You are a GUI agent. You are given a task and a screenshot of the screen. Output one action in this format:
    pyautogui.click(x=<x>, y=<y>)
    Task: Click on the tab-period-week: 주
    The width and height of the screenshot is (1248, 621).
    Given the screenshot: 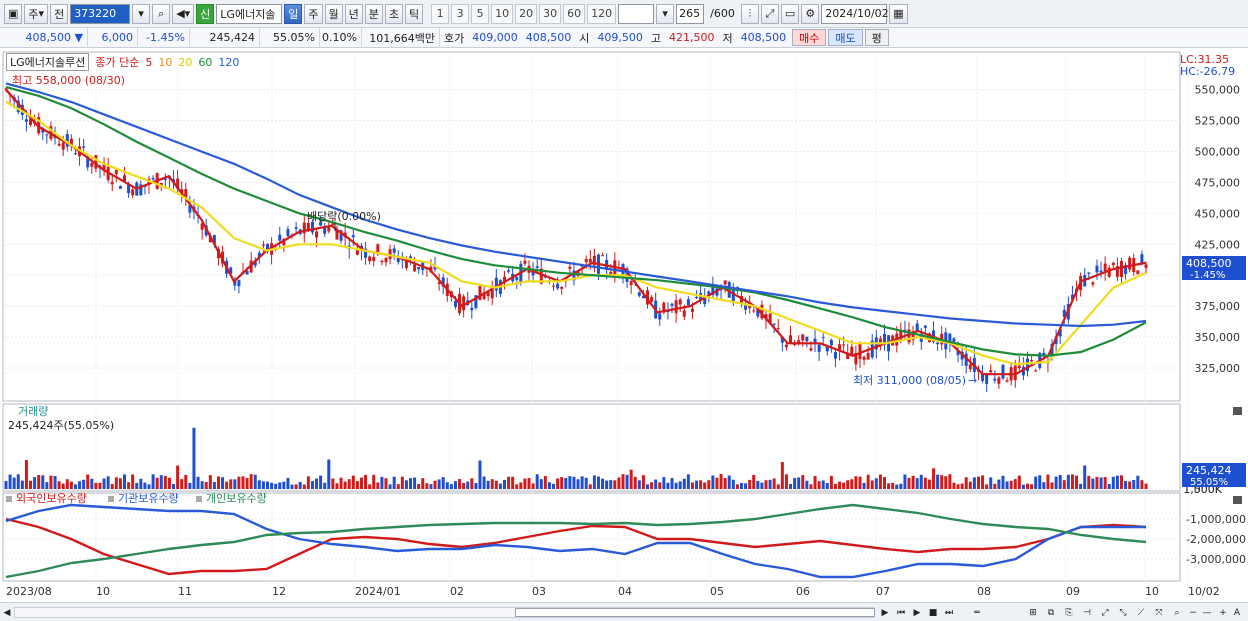 What is the action you would take?
    pyautogui.click(x=313, y=13)
    